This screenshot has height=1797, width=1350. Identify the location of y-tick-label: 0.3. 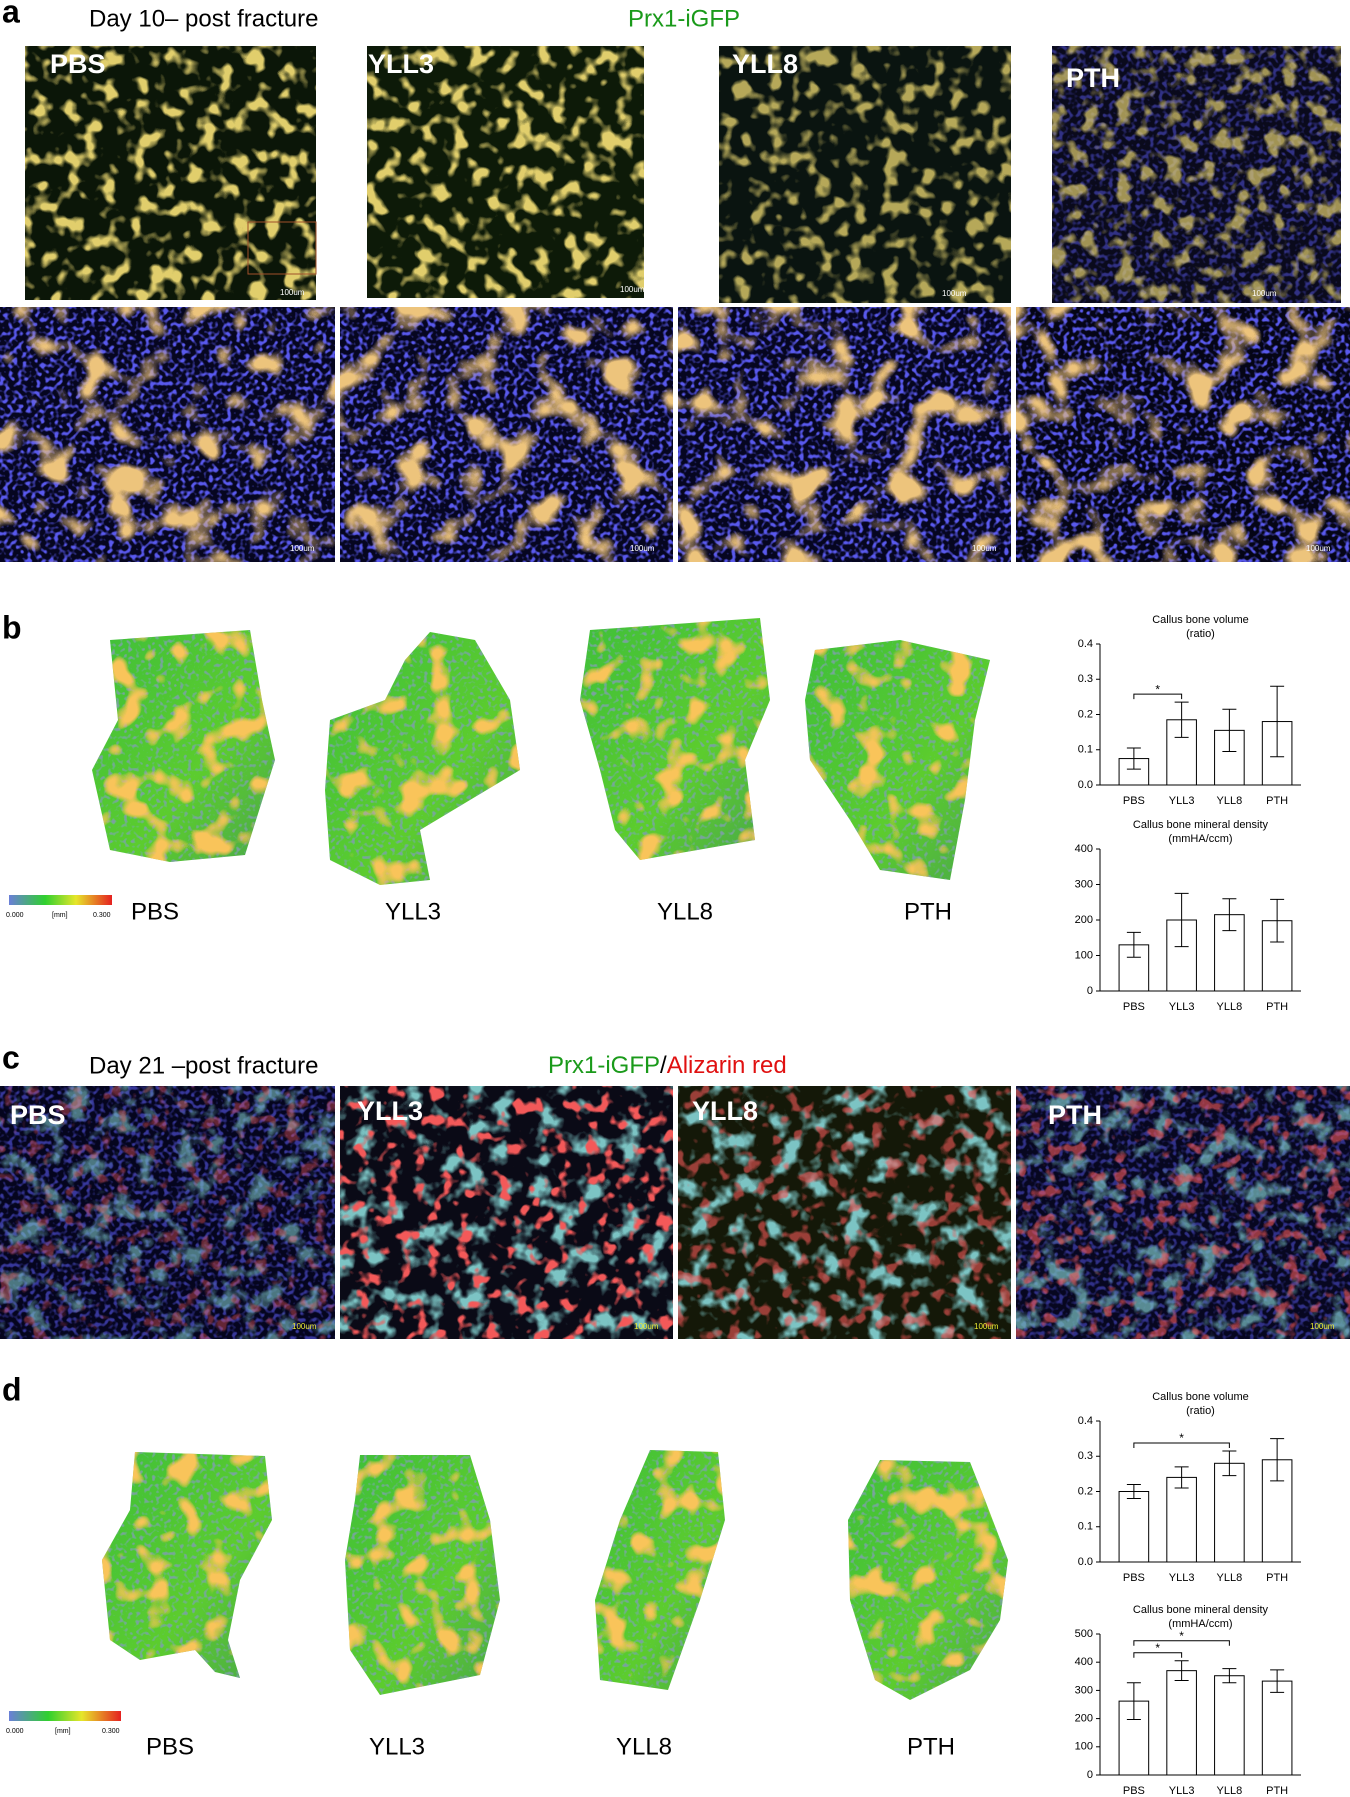
(1085, 1456).